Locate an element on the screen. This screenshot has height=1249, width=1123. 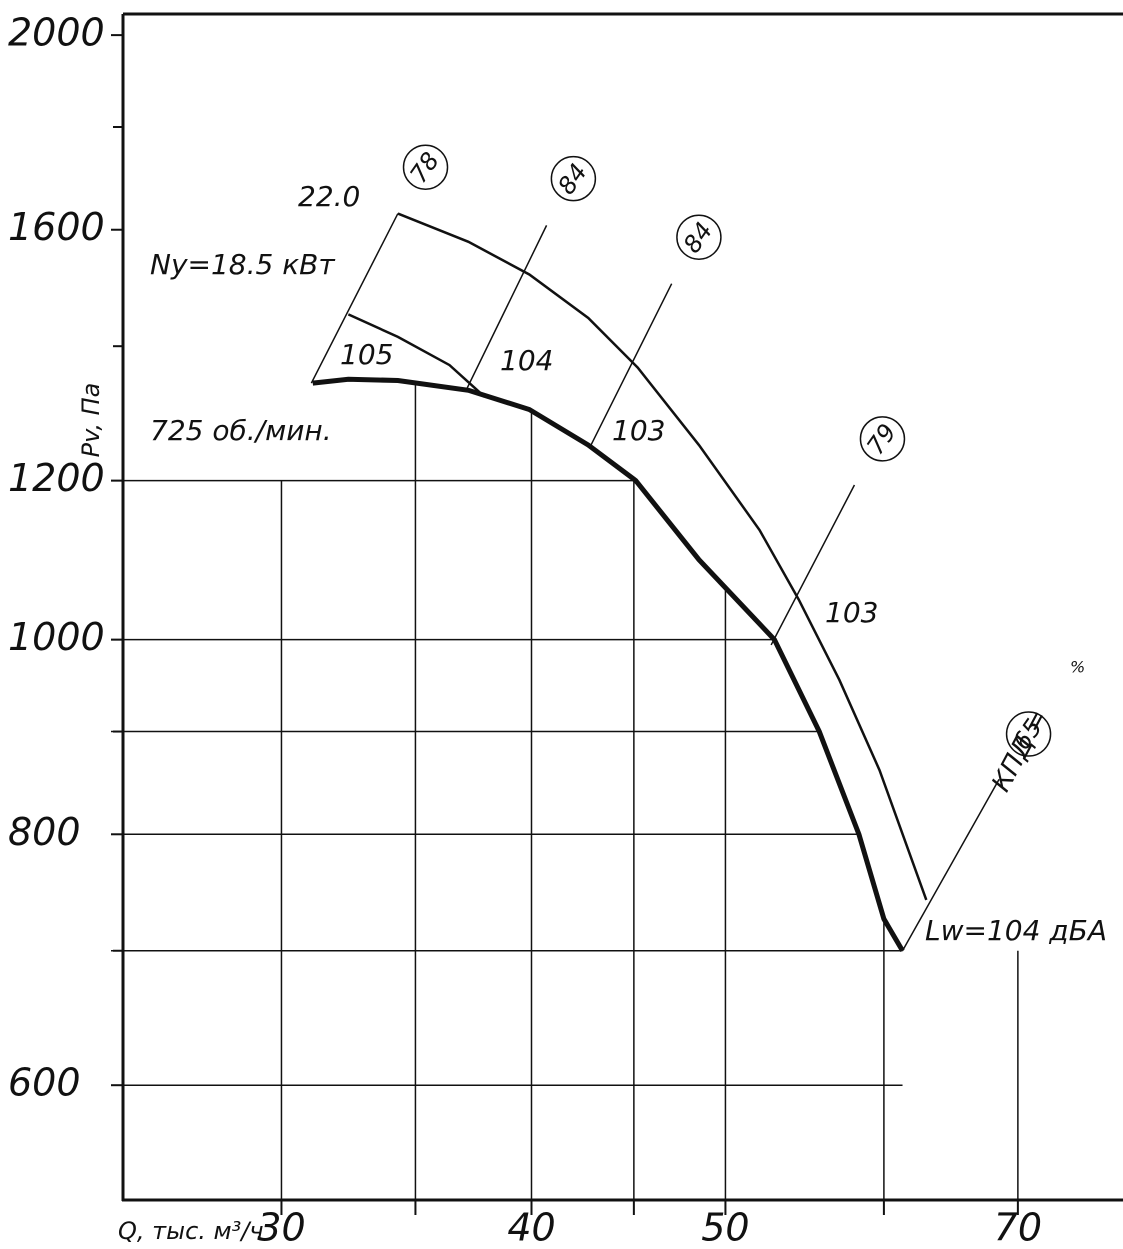
y-tick-label: 800 is located at coordinates (44, 832).